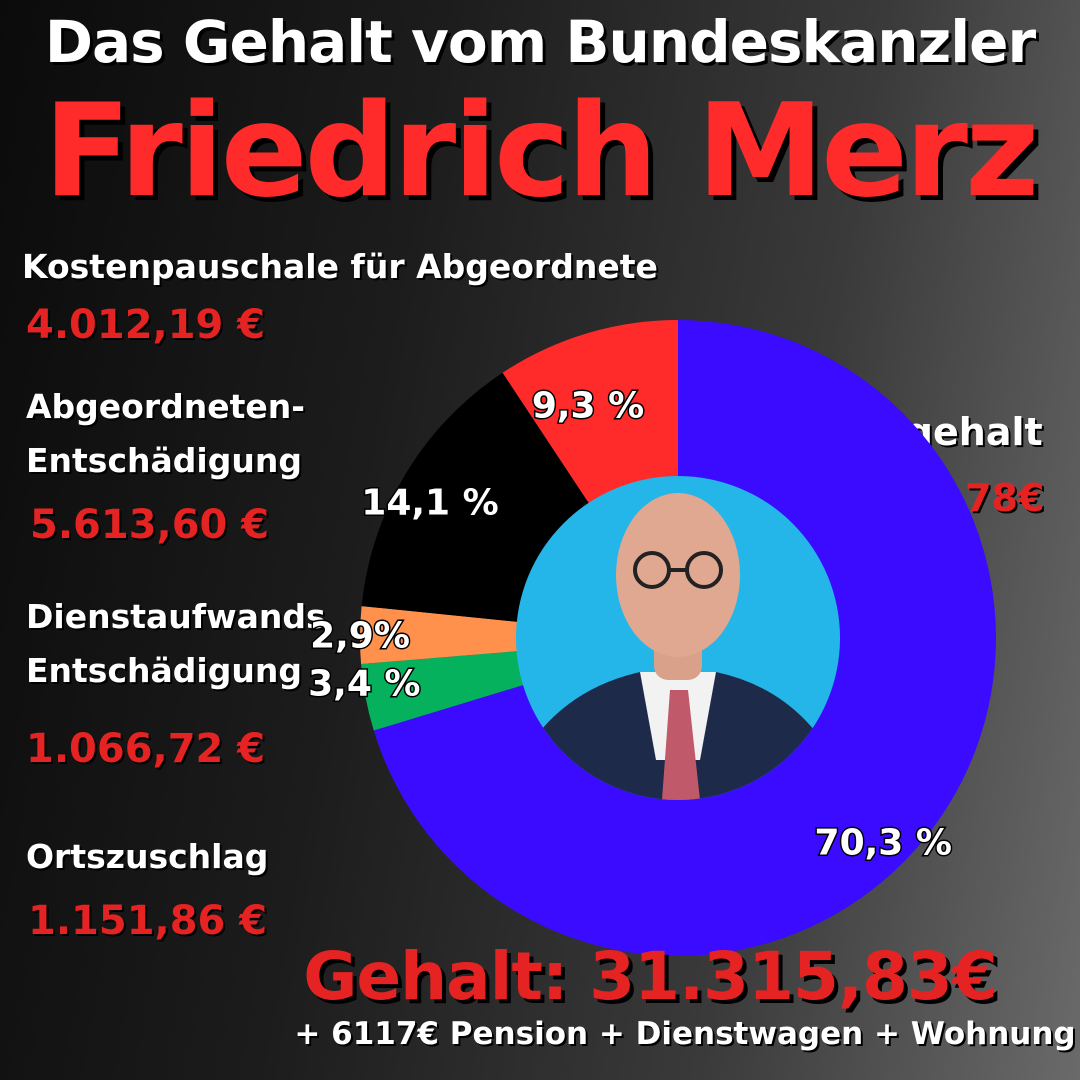 Image resolution: width=1080 pixels, height=1080 pixels. I want to click on total-salary: Gehalt: 31.315,83€, so click(650, 976).